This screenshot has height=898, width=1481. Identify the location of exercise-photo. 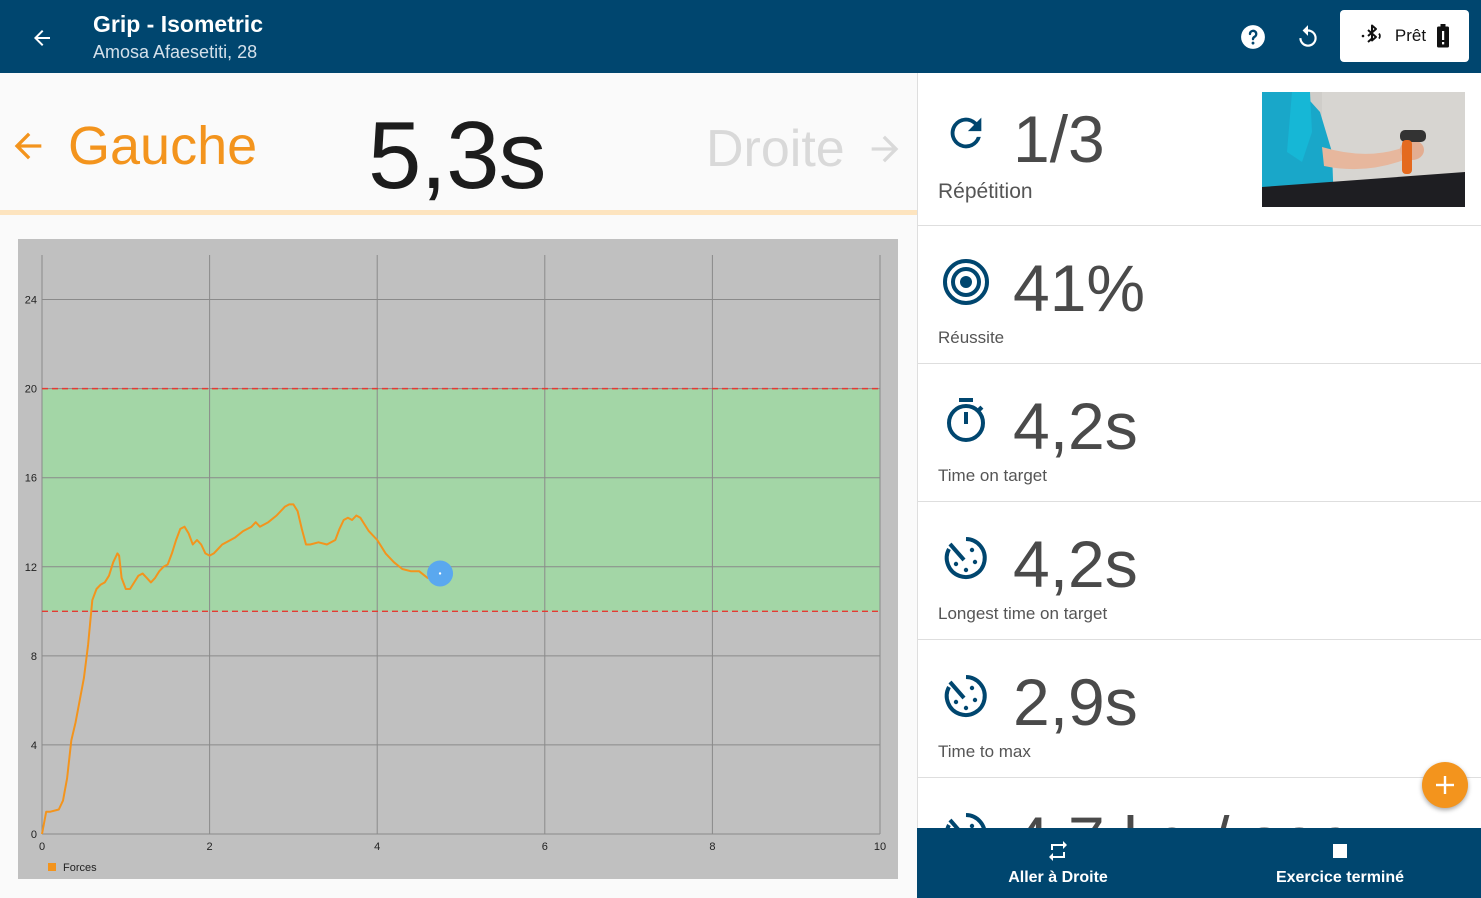
(1363, 149).